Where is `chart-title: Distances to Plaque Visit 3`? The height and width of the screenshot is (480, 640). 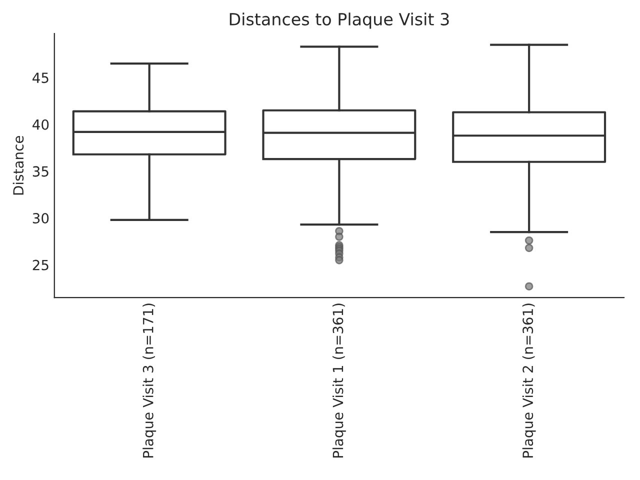 chart-title: Distances to Plaque Visit 3 is located at coordinates (339, 20).